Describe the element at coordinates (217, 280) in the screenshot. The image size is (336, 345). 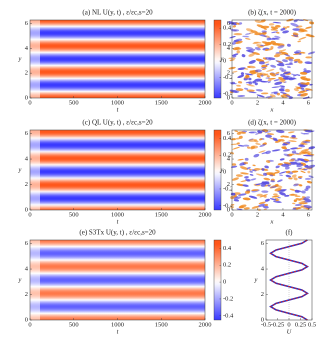
I see `colorbar` at that location.